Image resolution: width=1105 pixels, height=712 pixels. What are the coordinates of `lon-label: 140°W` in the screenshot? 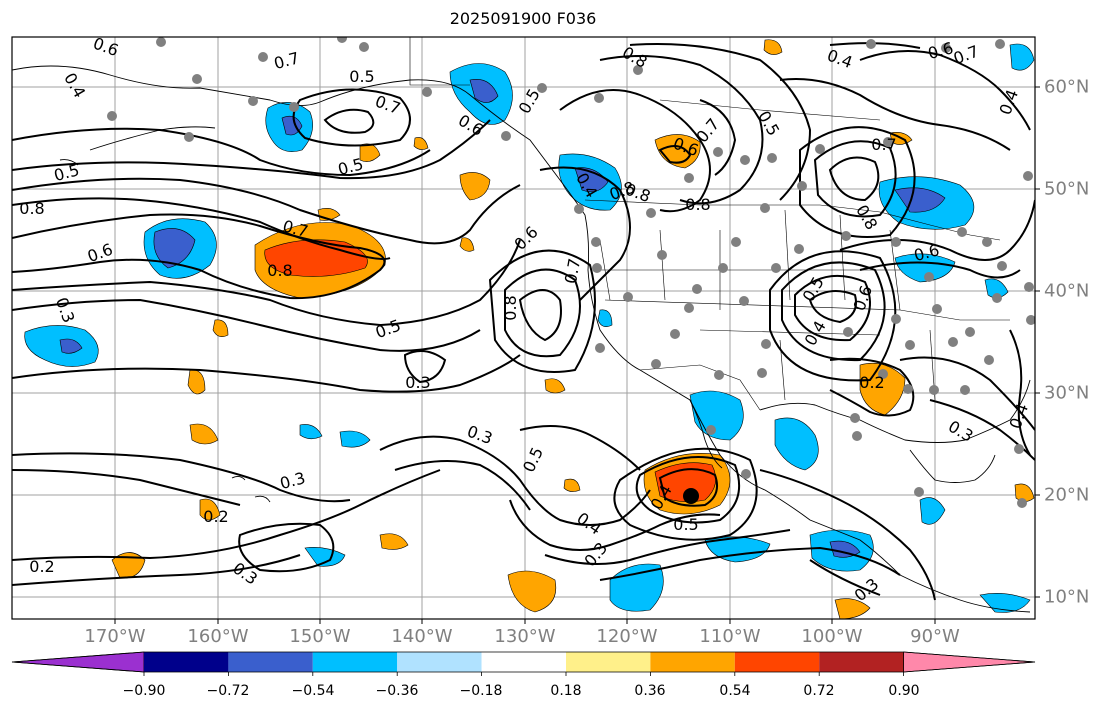 It's located at (422, 636).